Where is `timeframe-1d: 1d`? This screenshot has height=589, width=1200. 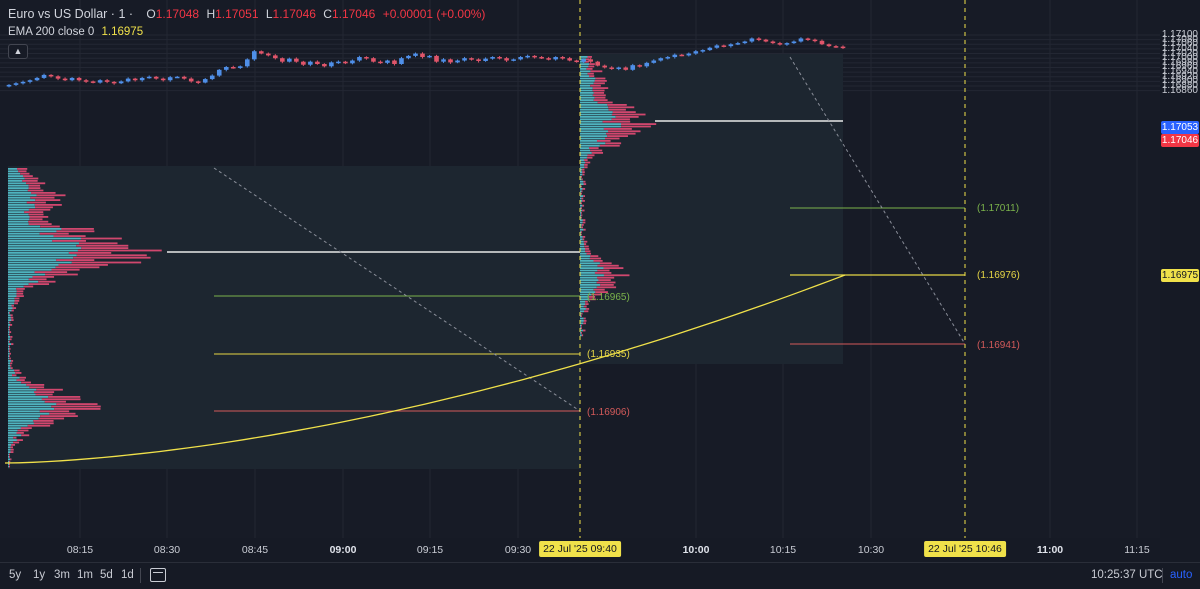 timeframe-1d: 1d is located at coordinates (127, 575).